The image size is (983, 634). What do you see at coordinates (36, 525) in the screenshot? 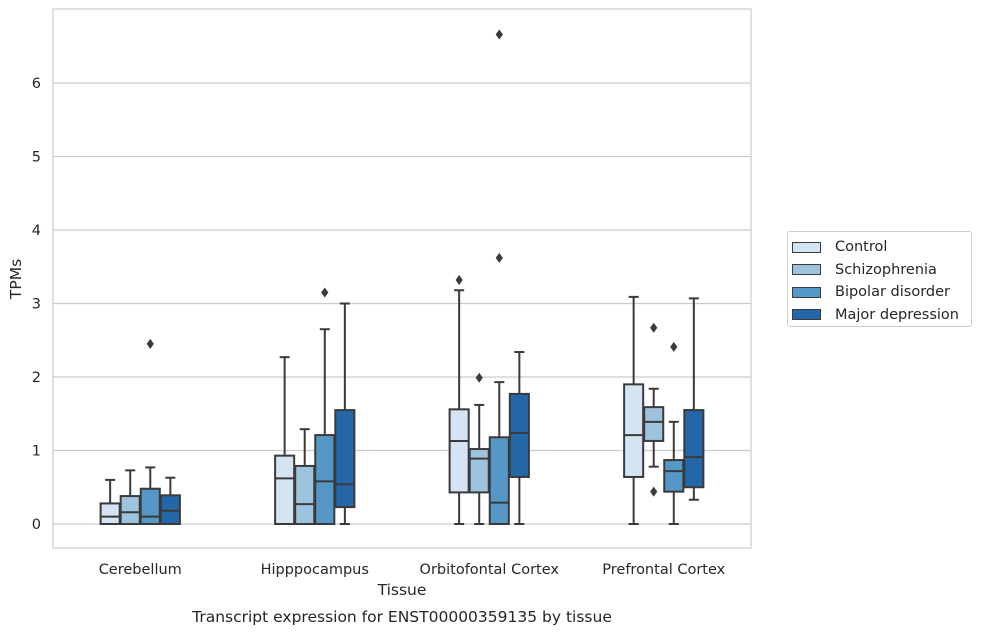
I see `y-tick-label: 0` at bounding box center [36, 525].